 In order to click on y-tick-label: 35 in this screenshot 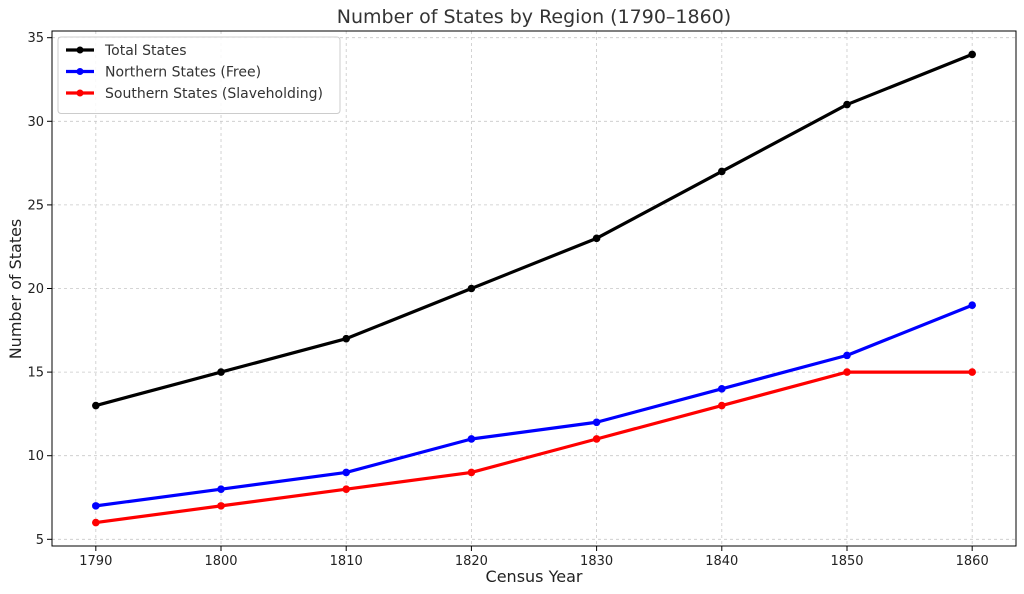, I will do `click(35, 38)`.